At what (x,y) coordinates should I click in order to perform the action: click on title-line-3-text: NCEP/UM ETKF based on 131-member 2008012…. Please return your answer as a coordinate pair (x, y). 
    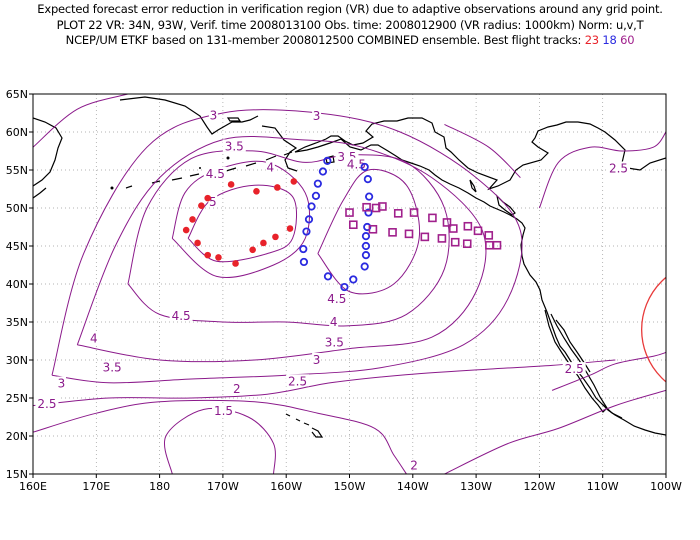
    Looking at the image, I should click on (323, 40).